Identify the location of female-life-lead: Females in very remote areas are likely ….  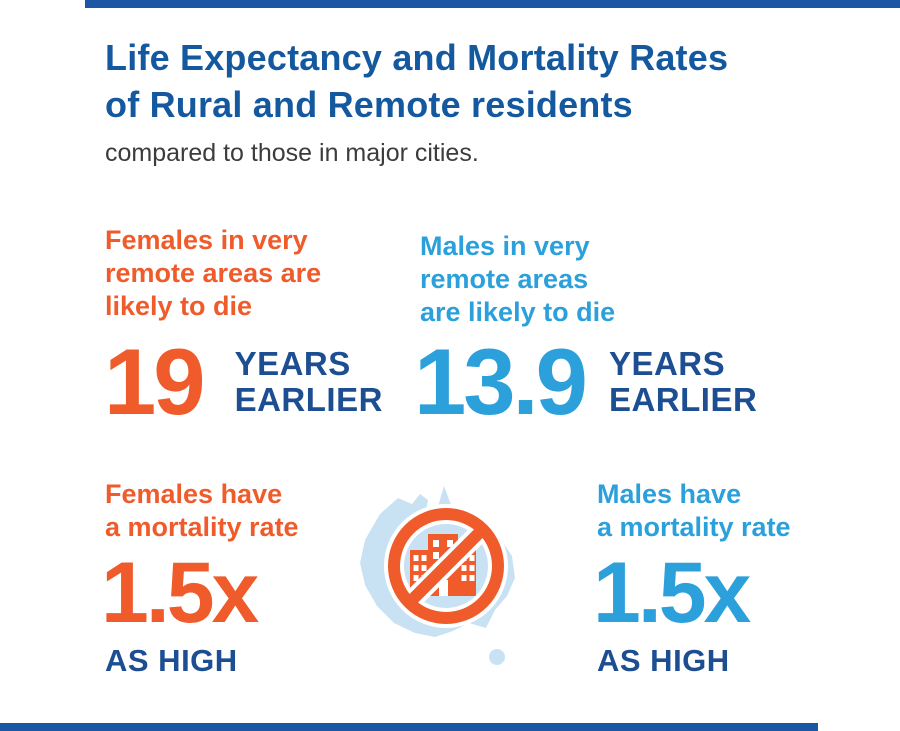
(213, 273).